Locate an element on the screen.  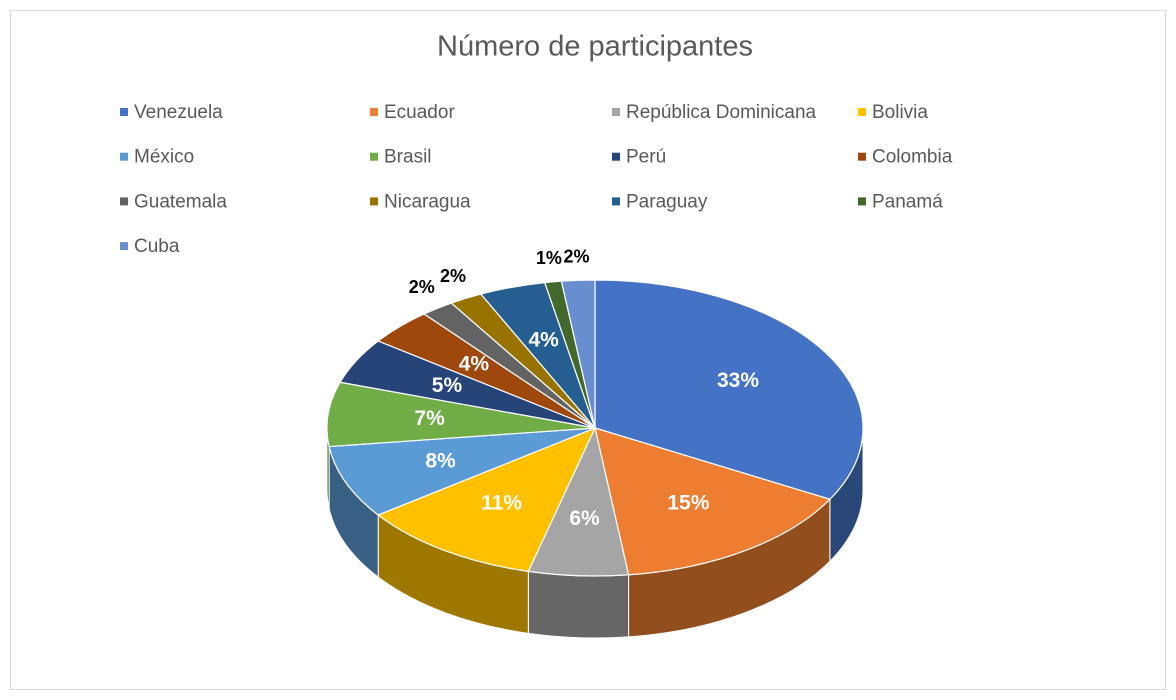
legend-label: Colombia is located at coordinates (912, 157).